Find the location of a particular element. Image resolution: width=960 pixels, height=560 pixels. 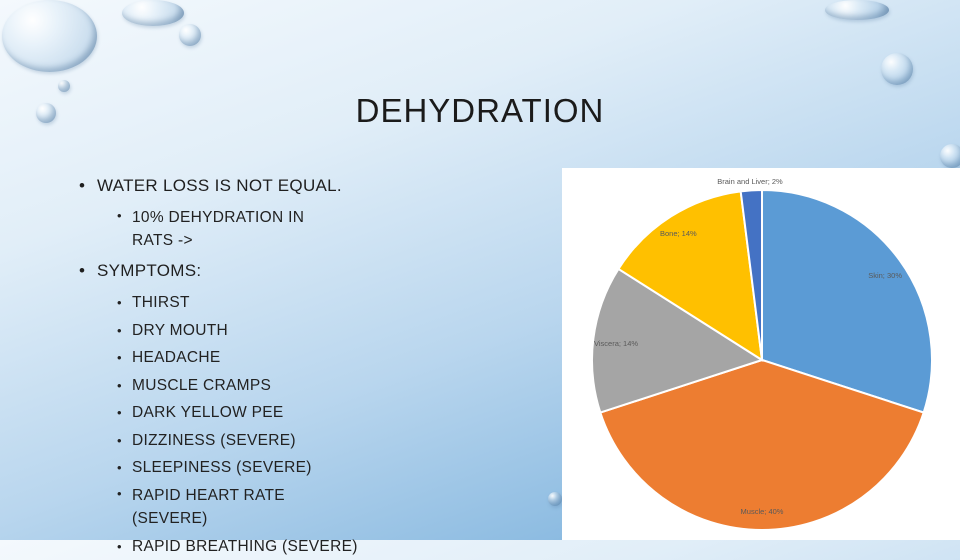

sub-bullet-item: SLEEPINESS (SEVERE) is located at coordinates (237, 468).